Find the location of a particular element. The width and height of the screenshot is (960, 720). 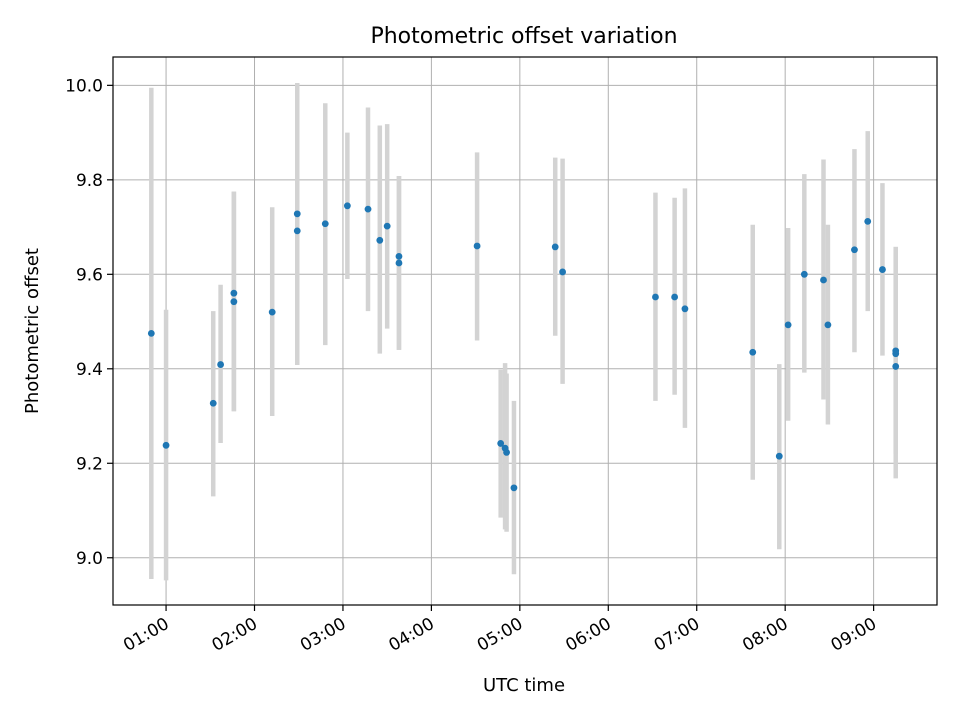

y-axis-ticks: 9.0 9.2 9.4 9.6 9.8 10.0 is located at coordinates (89, 322).